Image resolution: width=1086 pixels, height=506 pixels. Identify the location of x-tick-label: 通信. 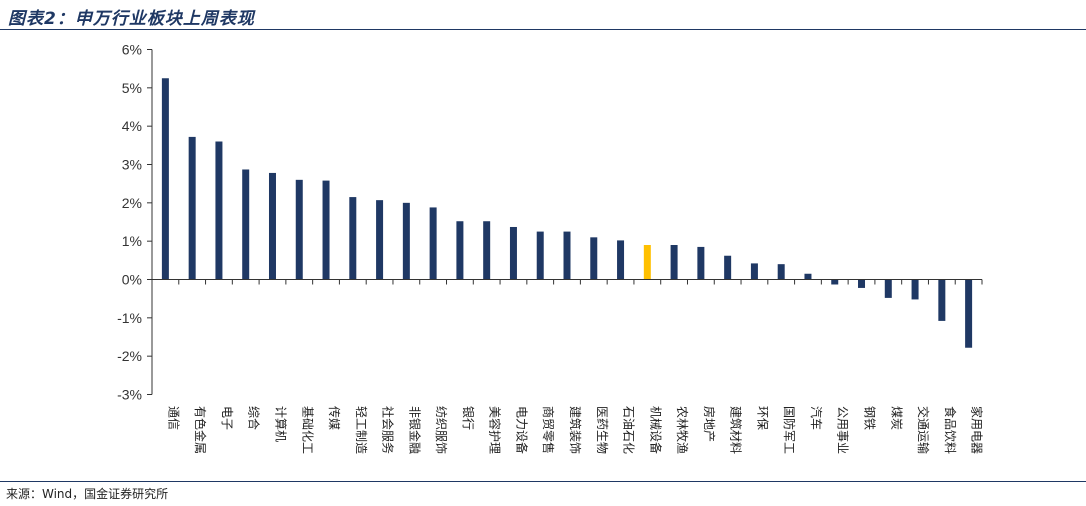
(173, 418).